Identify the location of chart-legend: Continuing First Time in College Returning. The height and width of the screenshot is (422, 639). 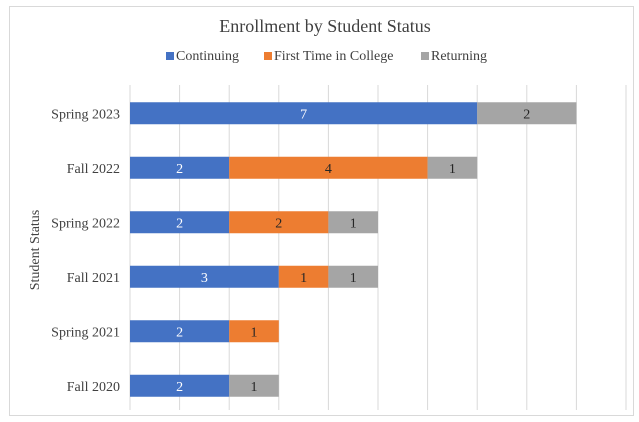
(326, 56).